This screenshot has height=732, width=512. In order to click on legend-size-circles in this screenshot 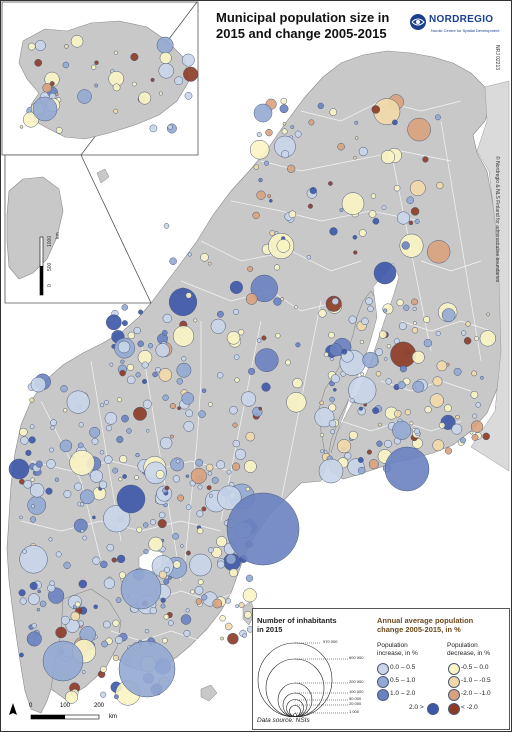, I will do `click(303, 679)`.